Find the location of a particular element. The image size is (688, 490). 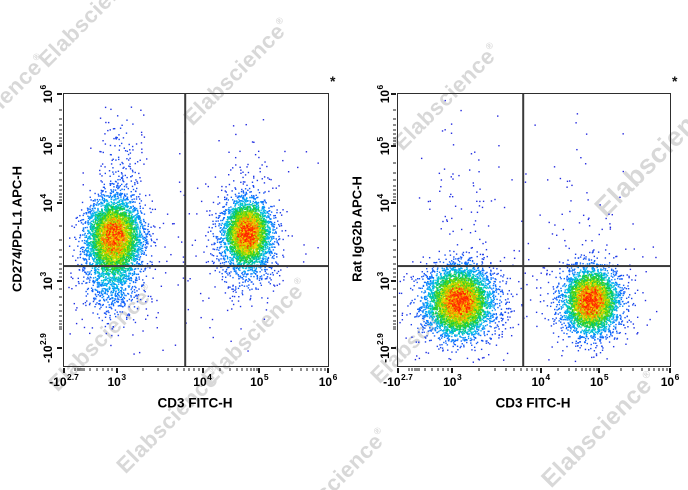

x-tick-label: 10⁵ is located at coordinates (259, 380).